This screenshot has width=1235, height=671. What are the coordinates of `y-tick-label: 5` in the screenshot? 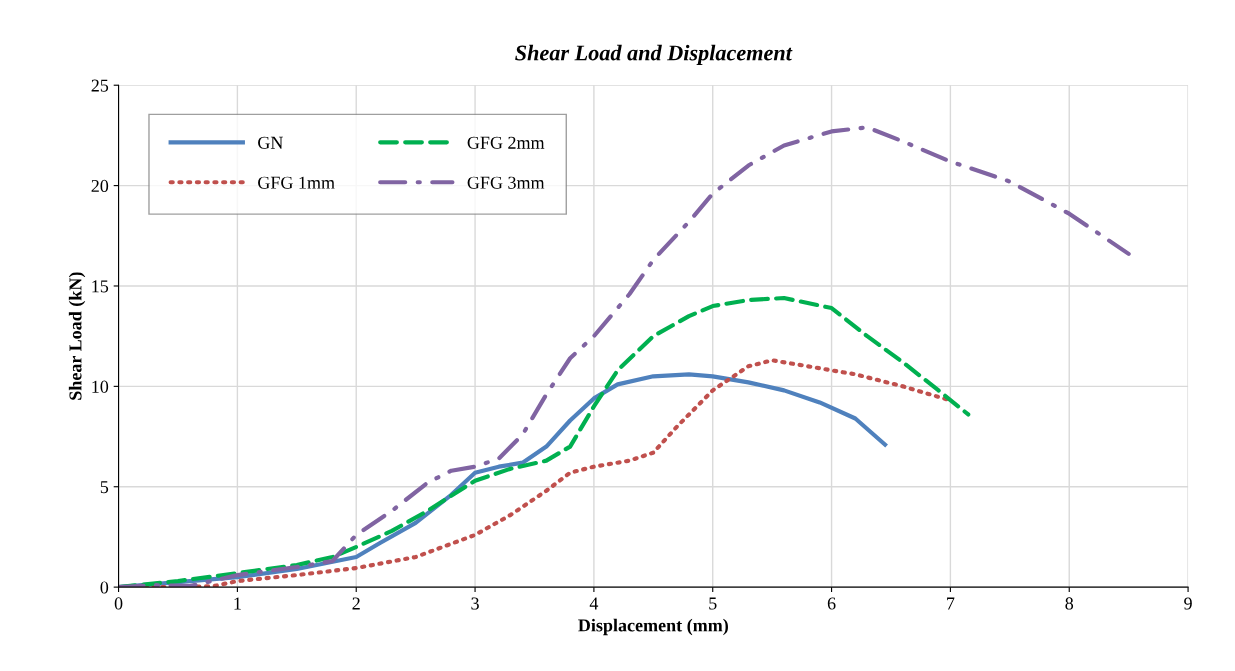 It's located at (104, 487).